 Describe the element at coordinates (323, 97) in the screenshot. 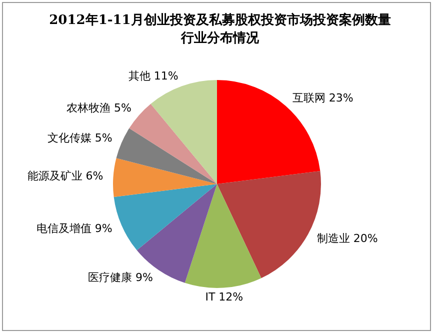

I see `slice-label: 互联网 23%` at that location.